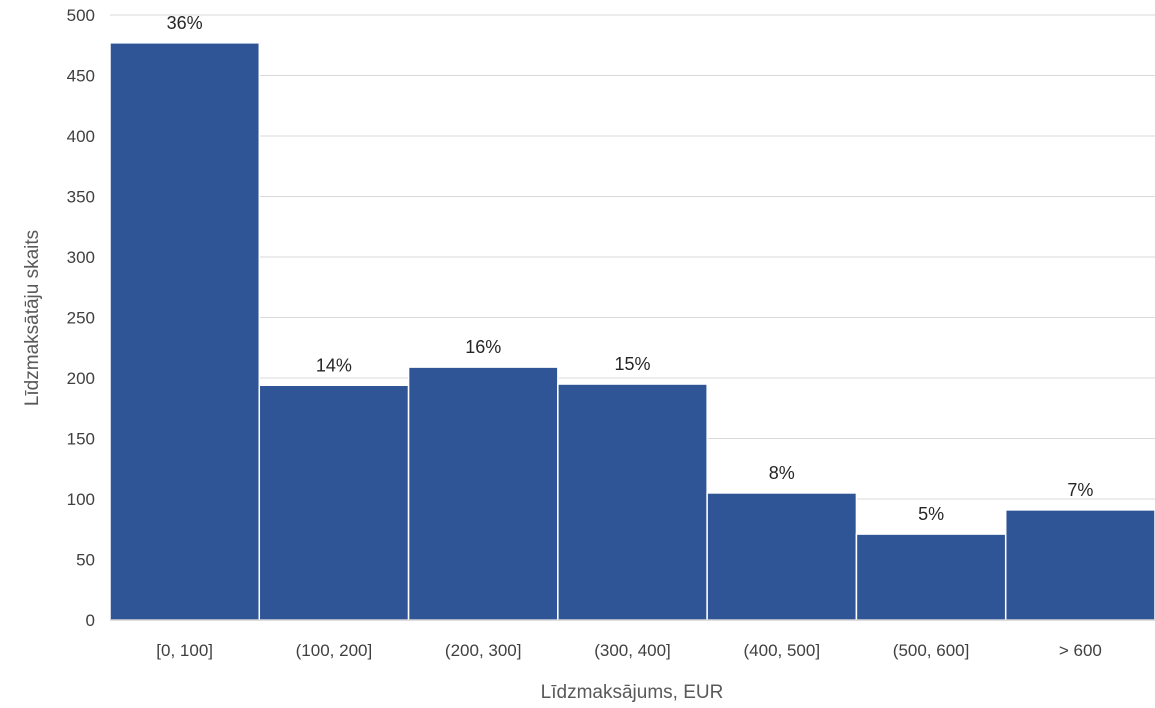 Image resolution: width=1155 pixels, height=708 pixels. Describe the element at coordinates (782, 473) in the screenshot. I see `data-label: 8%` at that location.